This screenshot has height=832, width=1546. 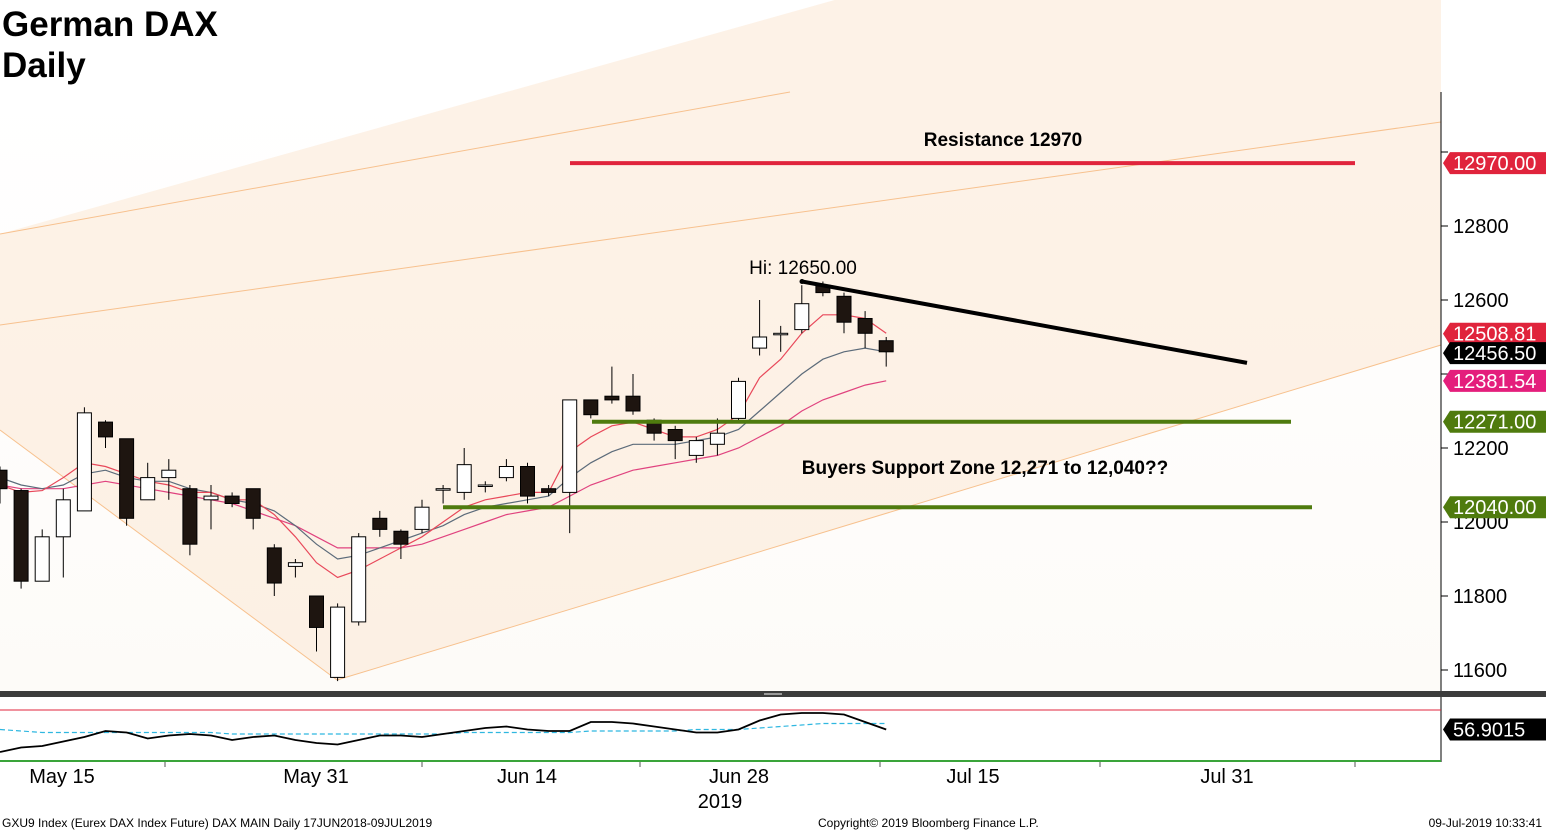 I want to click on price-tag-label-5: 12040.00, so click(x=1494, y=508).